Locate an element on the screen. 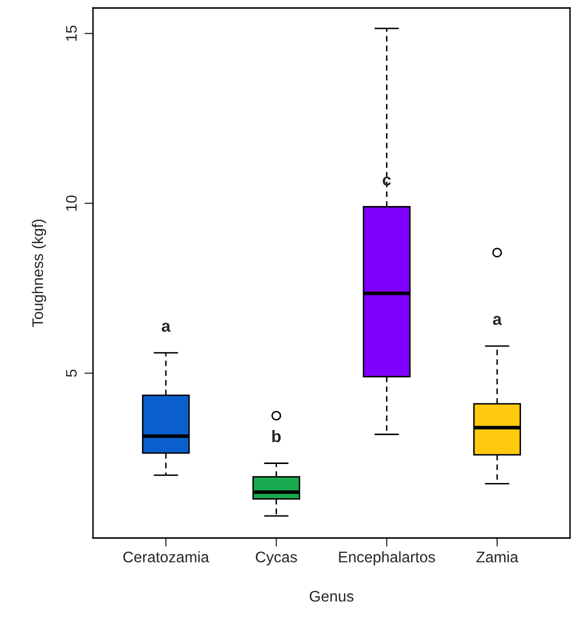 The width and height of the screenshot is (578, 626). y-tick-label: 15 is located at coordinates (71, 33).